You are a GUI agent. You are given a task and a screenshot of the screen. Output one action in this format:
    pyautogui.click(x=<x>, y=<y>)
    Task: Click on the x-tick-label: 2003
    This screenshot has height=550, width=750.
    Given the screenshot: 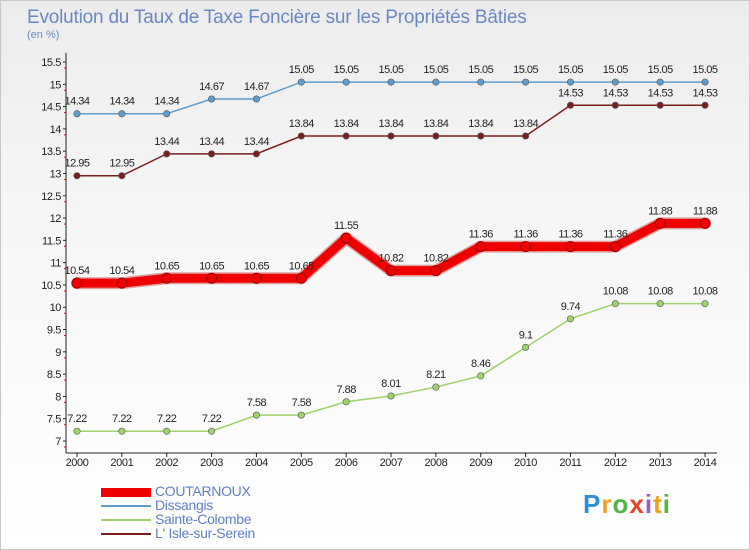 What is the action you would take?
    pyautogui.click(x=211, y=463)
    